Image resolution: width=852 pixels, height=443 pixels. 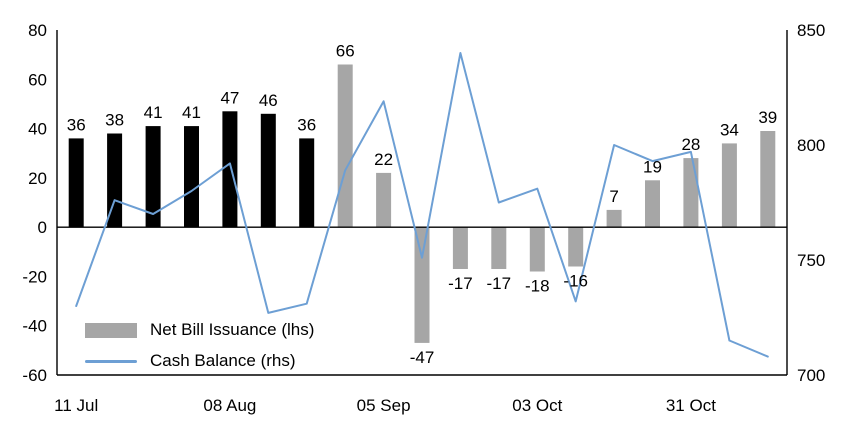 I want to click on right-axis-tick-label: 700, so click(x=811, y=375).